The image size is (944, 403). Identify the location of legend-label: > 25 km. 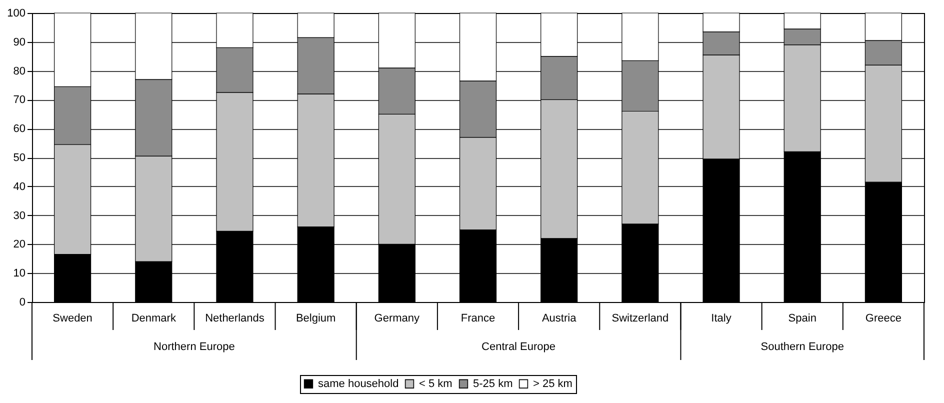
(552, 384).